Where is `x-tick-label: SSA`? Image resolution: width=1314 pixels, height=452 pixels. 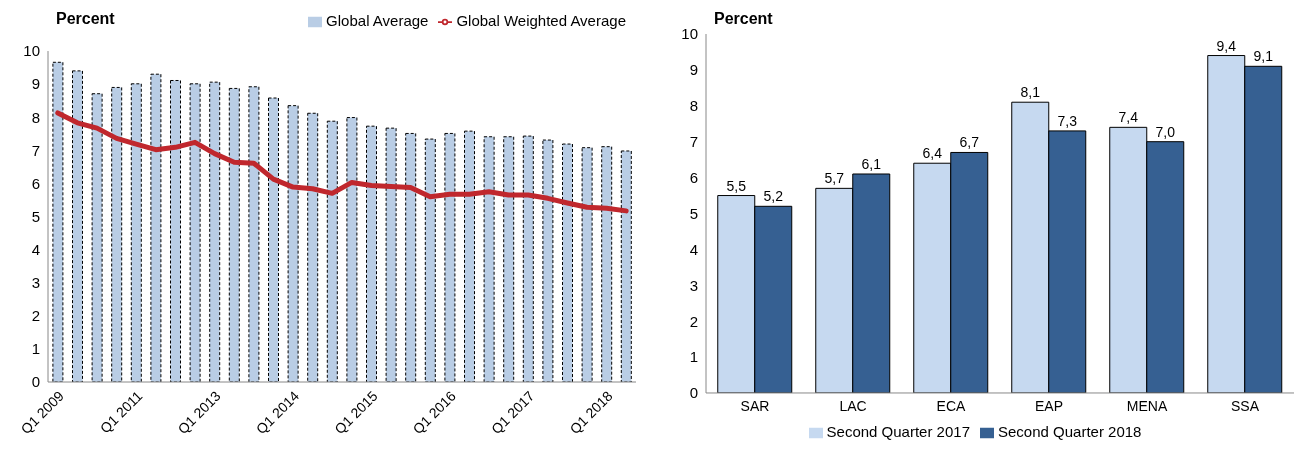
x-tick-label: SSA is located at coordinates (1245, 405).